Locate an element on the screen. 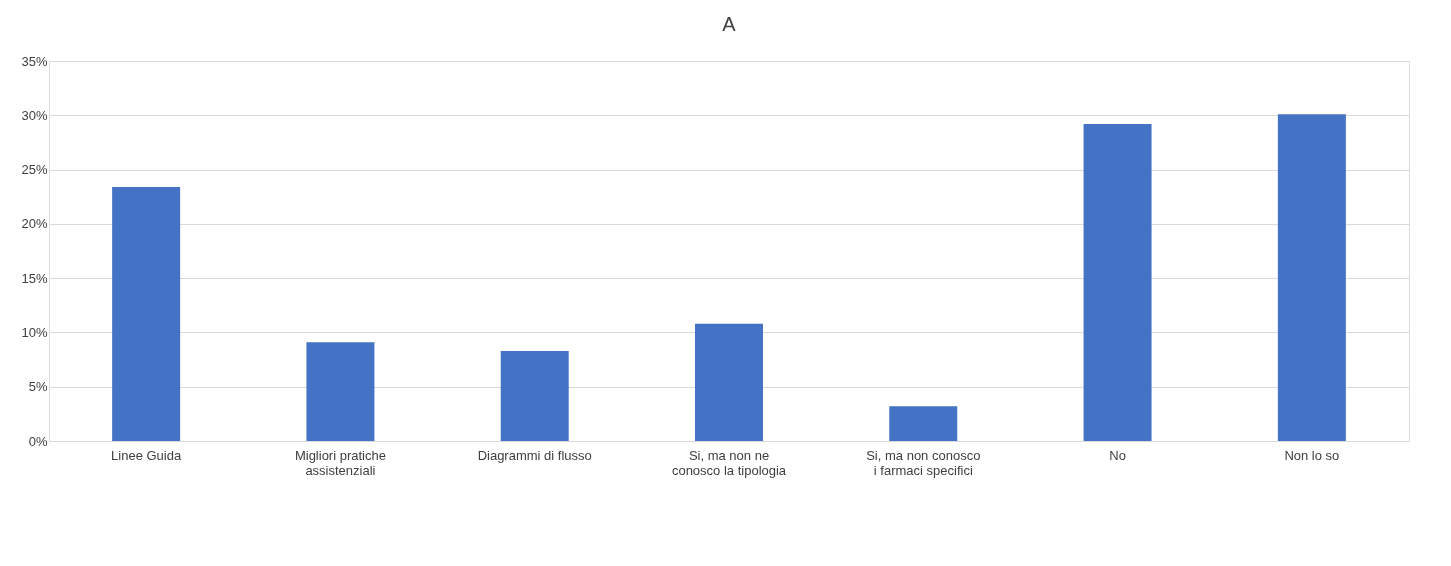 Image resolution: width=1451 pixels, height=566 pixels. x-tick-label: Linee Guida is located at coordinates (146, 455).